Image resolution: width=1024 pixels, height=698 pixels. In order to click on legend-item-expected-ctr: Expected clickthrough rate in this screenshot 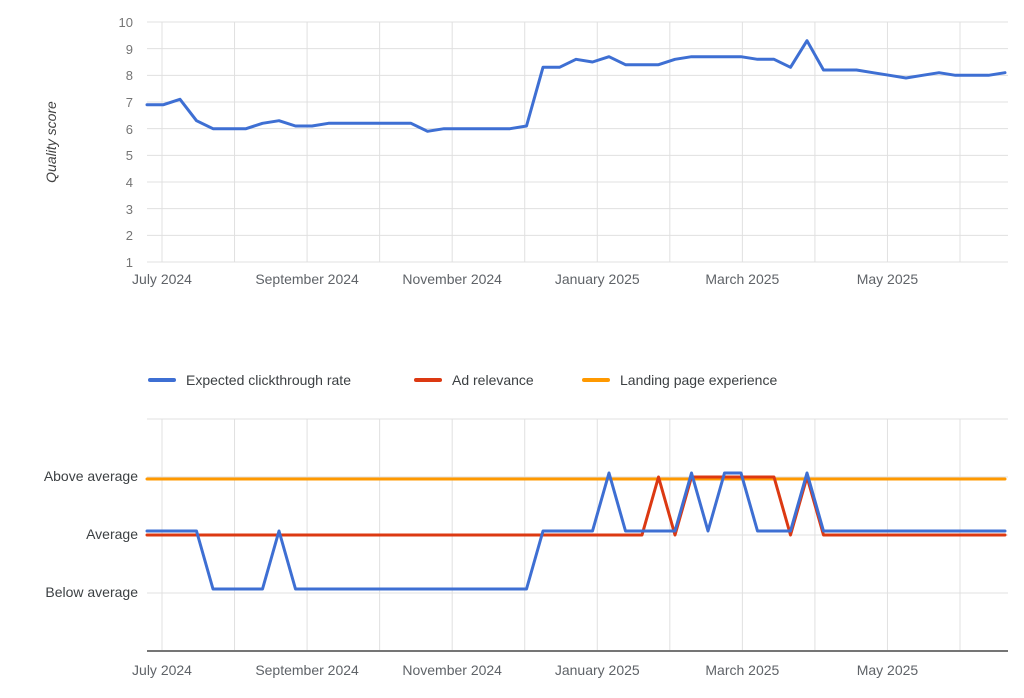, I will do `click(249, 380)`.